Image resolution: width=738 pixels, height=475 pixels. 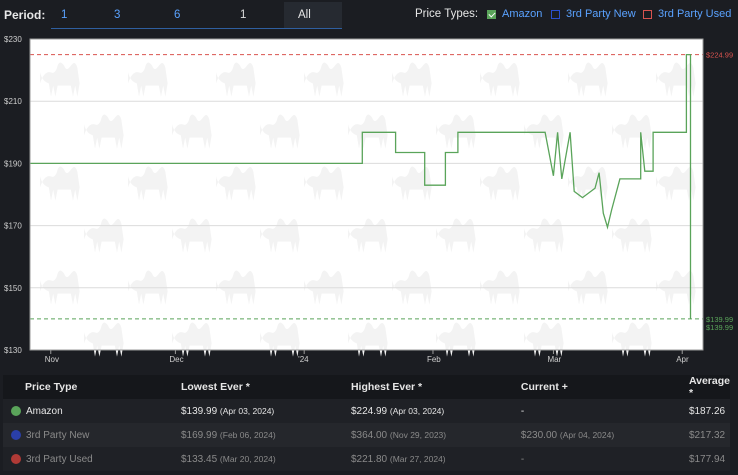 What do you see at coordinates (133, 28) in the screenshot?
I see `period-3-months-button: 3 Months` at bounding box center [133, 28].